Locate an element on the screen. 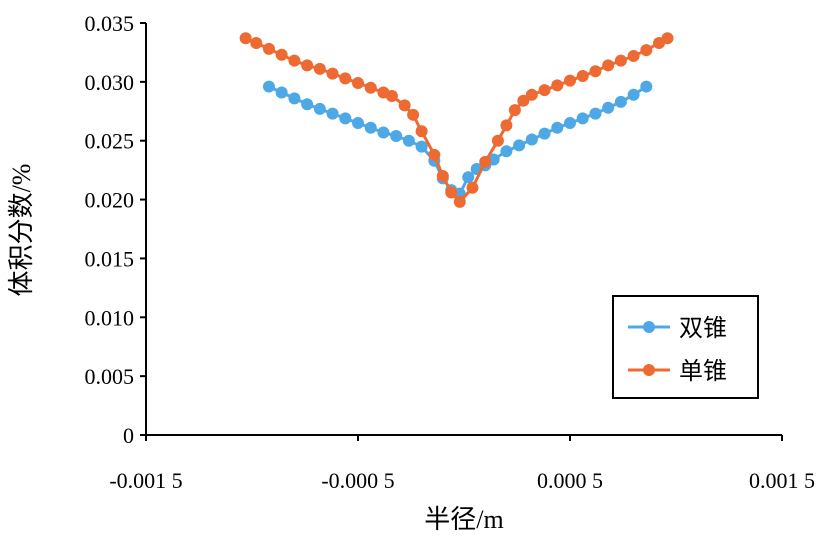 Image resolution: width=827 pixels, height=544 pixels. series-line is located at coordinates (458, 140).